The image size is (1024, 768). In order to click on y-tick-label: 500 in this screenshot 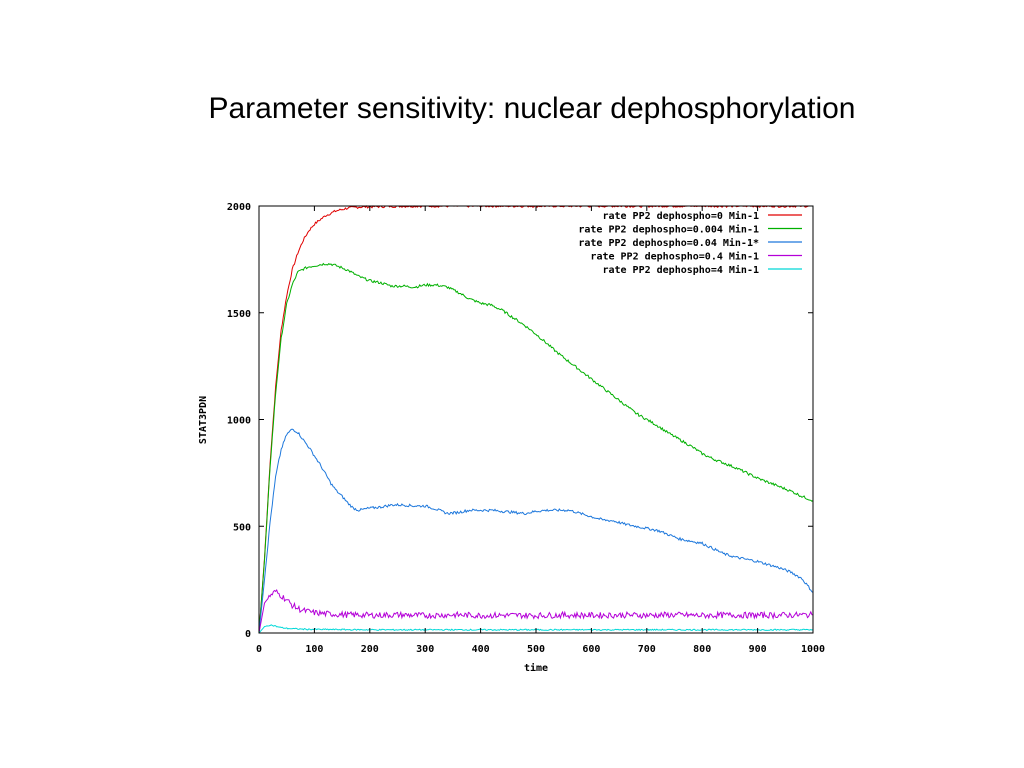, I will do `click(242, 527)`.